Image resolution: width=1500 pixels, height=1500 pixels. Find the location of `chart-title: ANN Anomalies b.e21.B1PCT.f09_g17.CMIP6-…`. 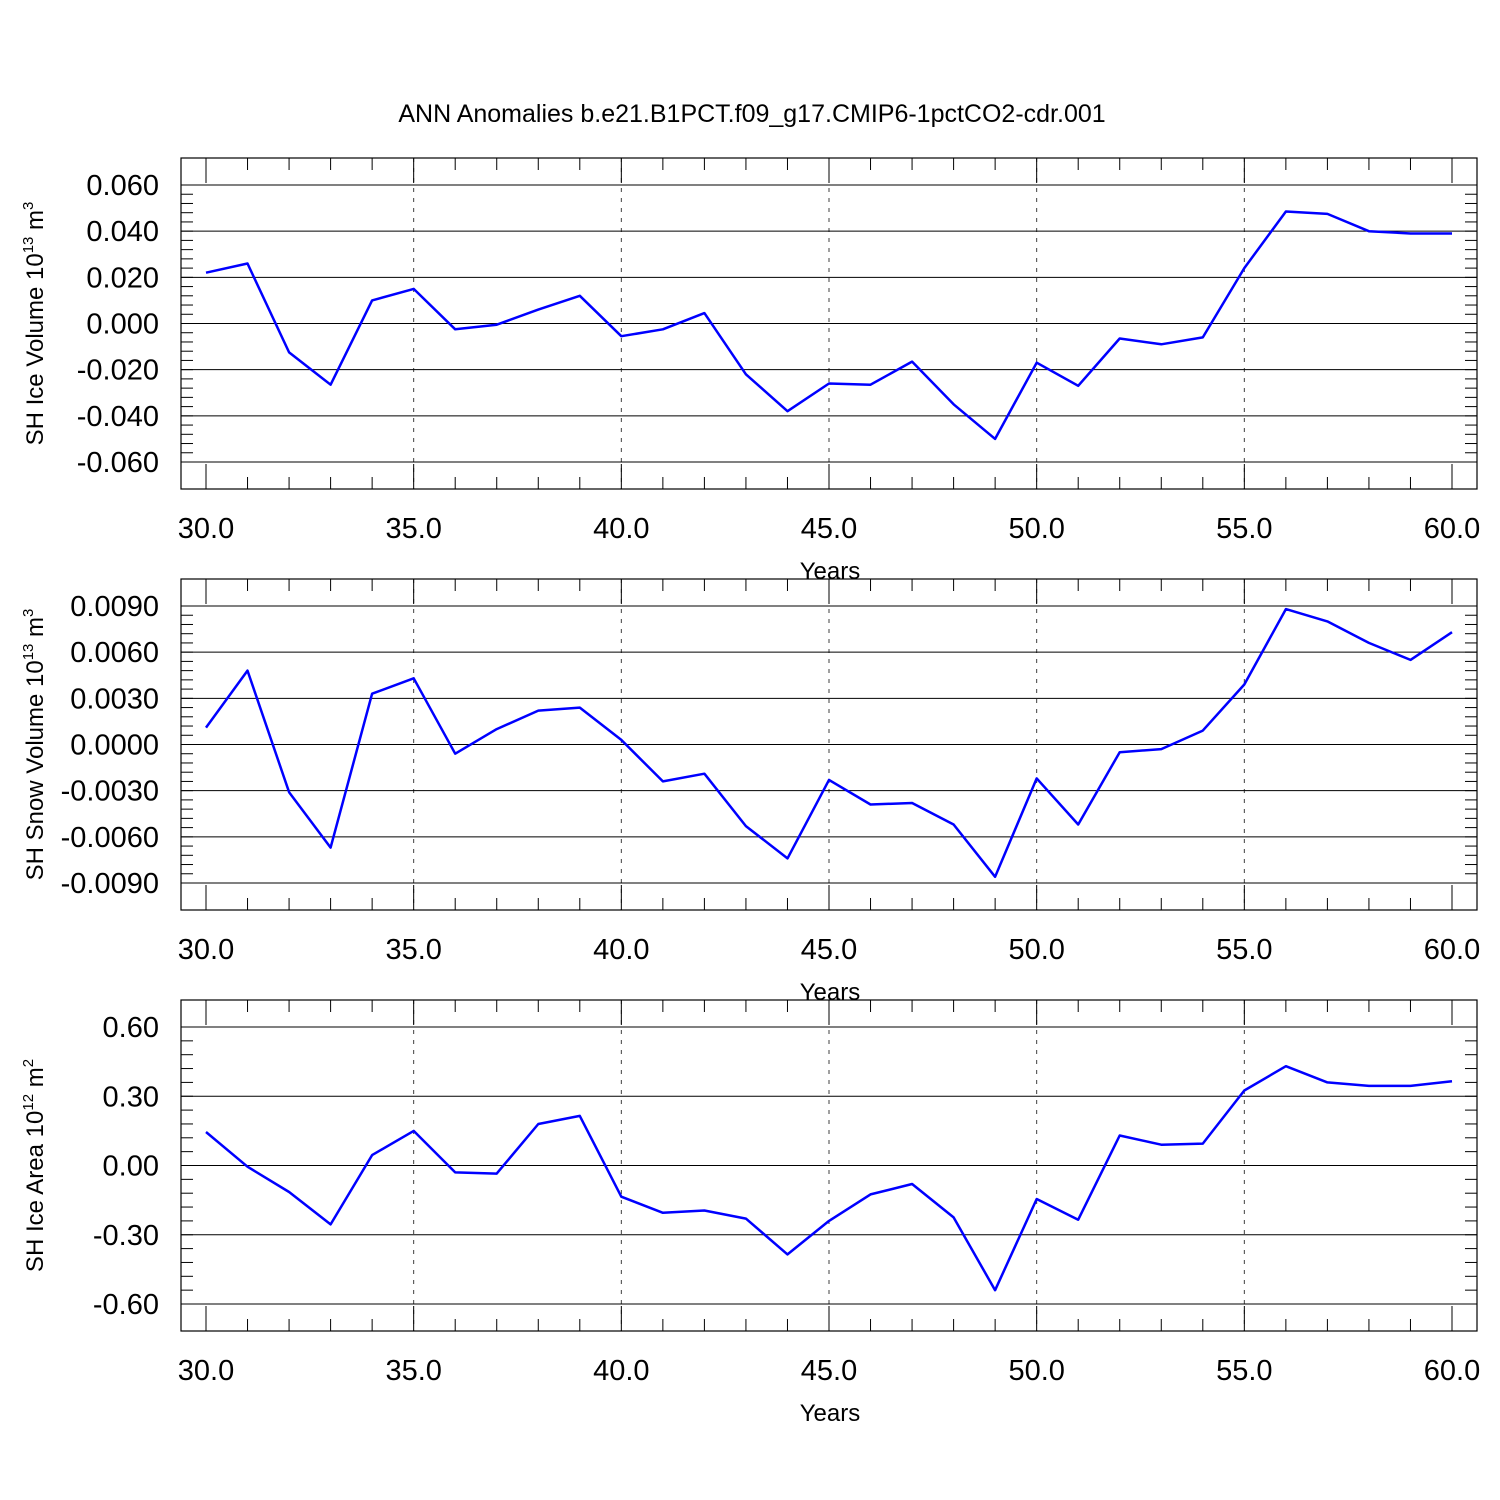

chart-title: ANN Anomalies b.e21.B1PCT.f09_g17.CMIP6-… is located at coordinates (751, 114).